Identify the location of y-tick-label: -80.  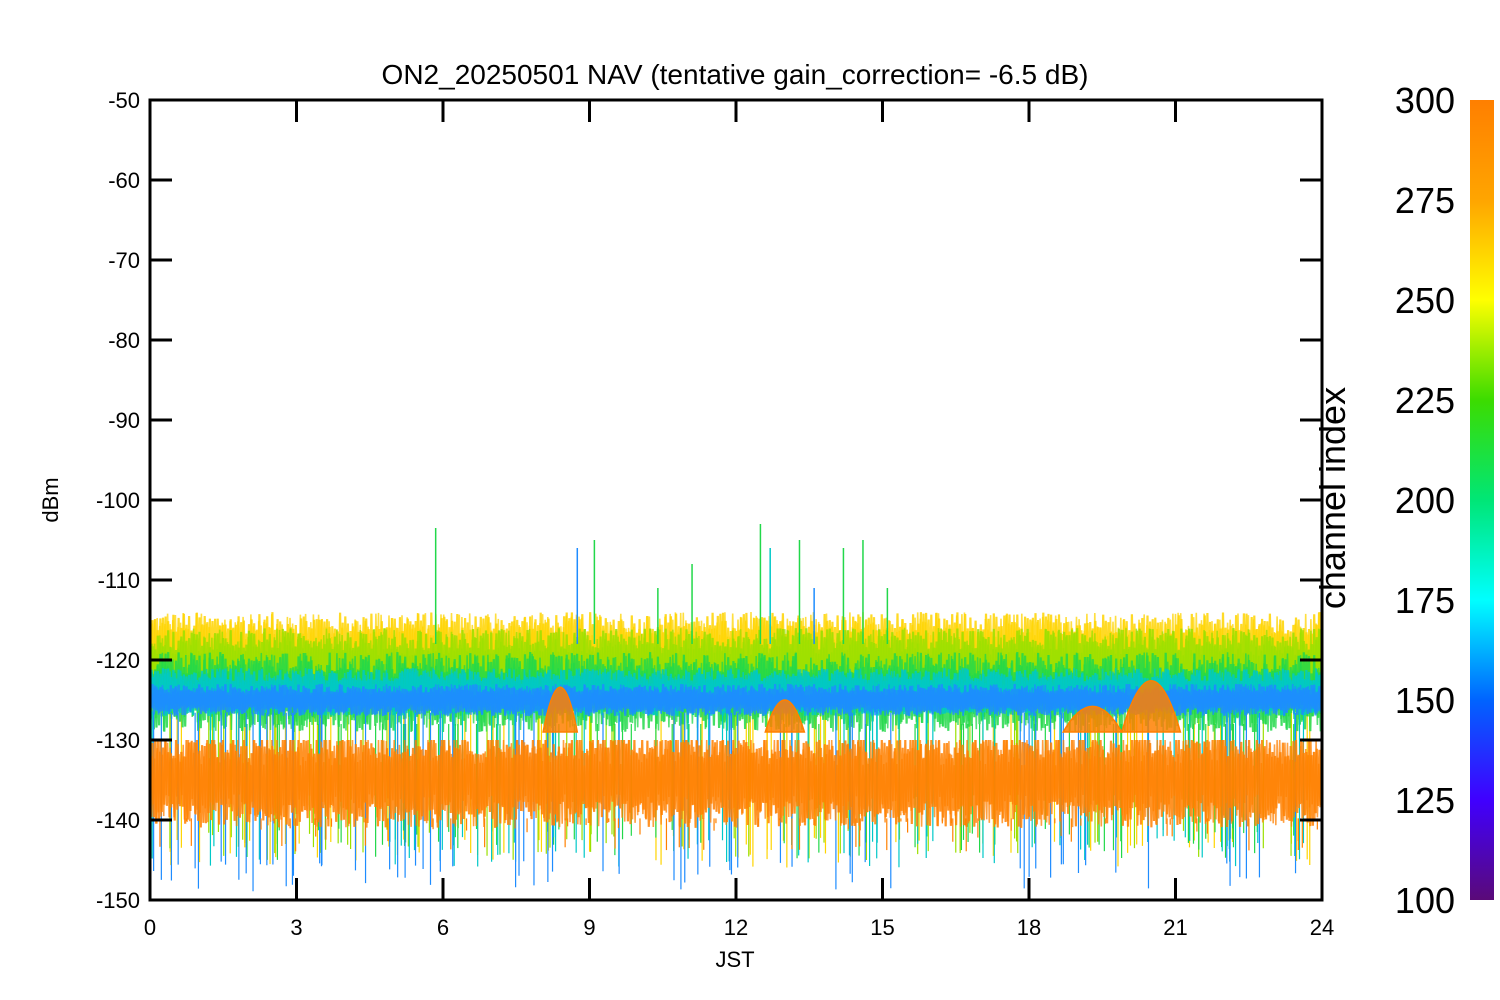
(124, 340).